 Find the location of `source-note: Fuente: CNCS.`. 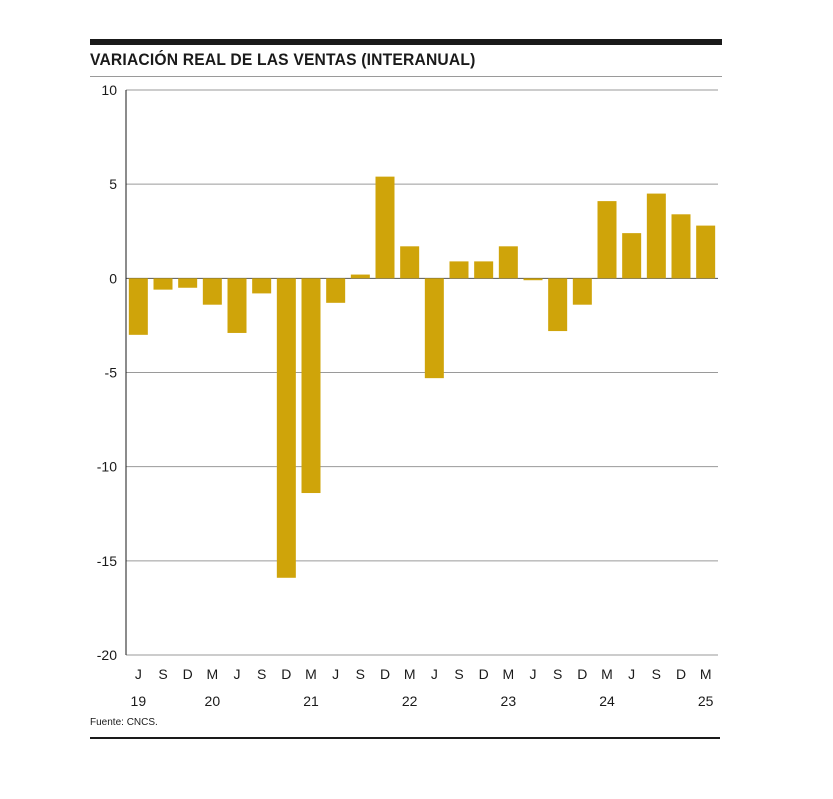

source-note: Fuente: CNCS. is located at coordinates (124, 722).